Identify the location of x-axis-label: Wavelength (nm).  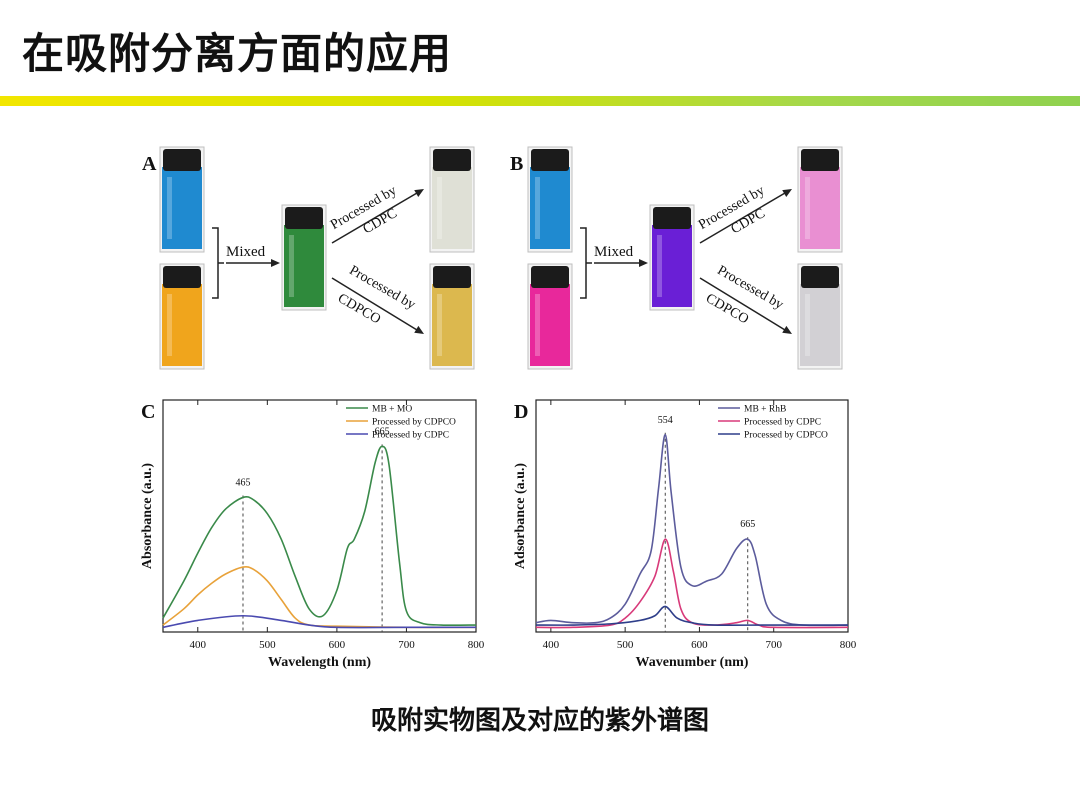
(319, 662).